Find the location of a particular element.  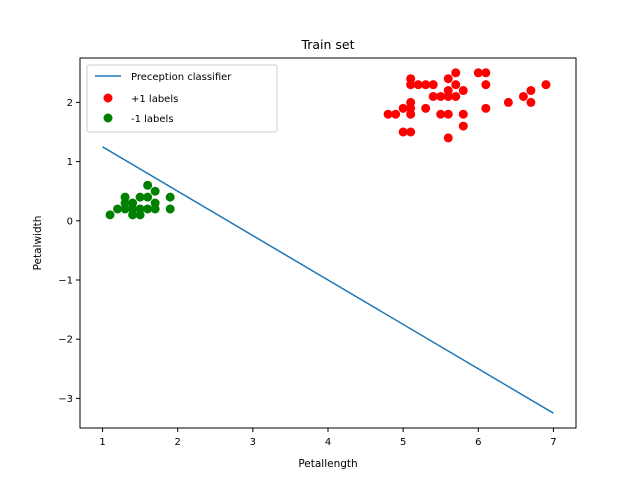

legend-marker-positive is located at coordinates (108, 98).